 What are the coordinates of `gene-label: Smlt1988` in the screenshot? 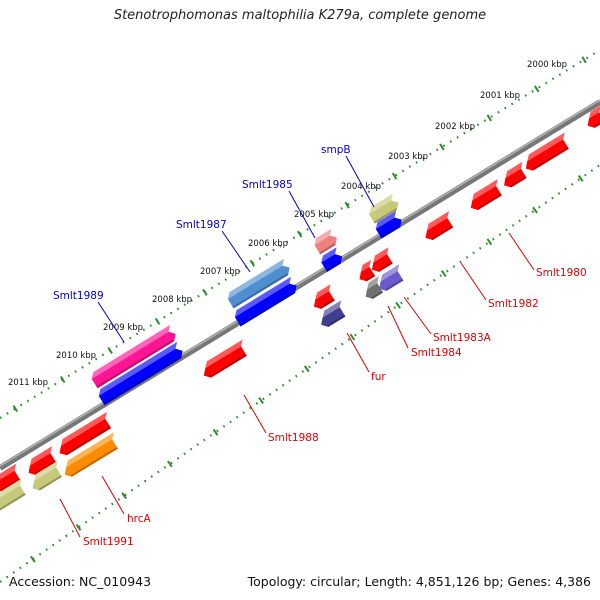 It's located at (293, 438).